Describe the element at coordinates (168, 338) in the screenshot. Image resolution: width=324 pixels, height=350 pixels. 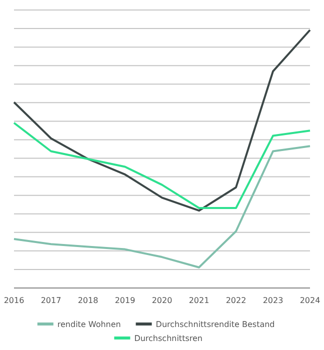
I see `legend-label: Durchschnittsren` at that location.